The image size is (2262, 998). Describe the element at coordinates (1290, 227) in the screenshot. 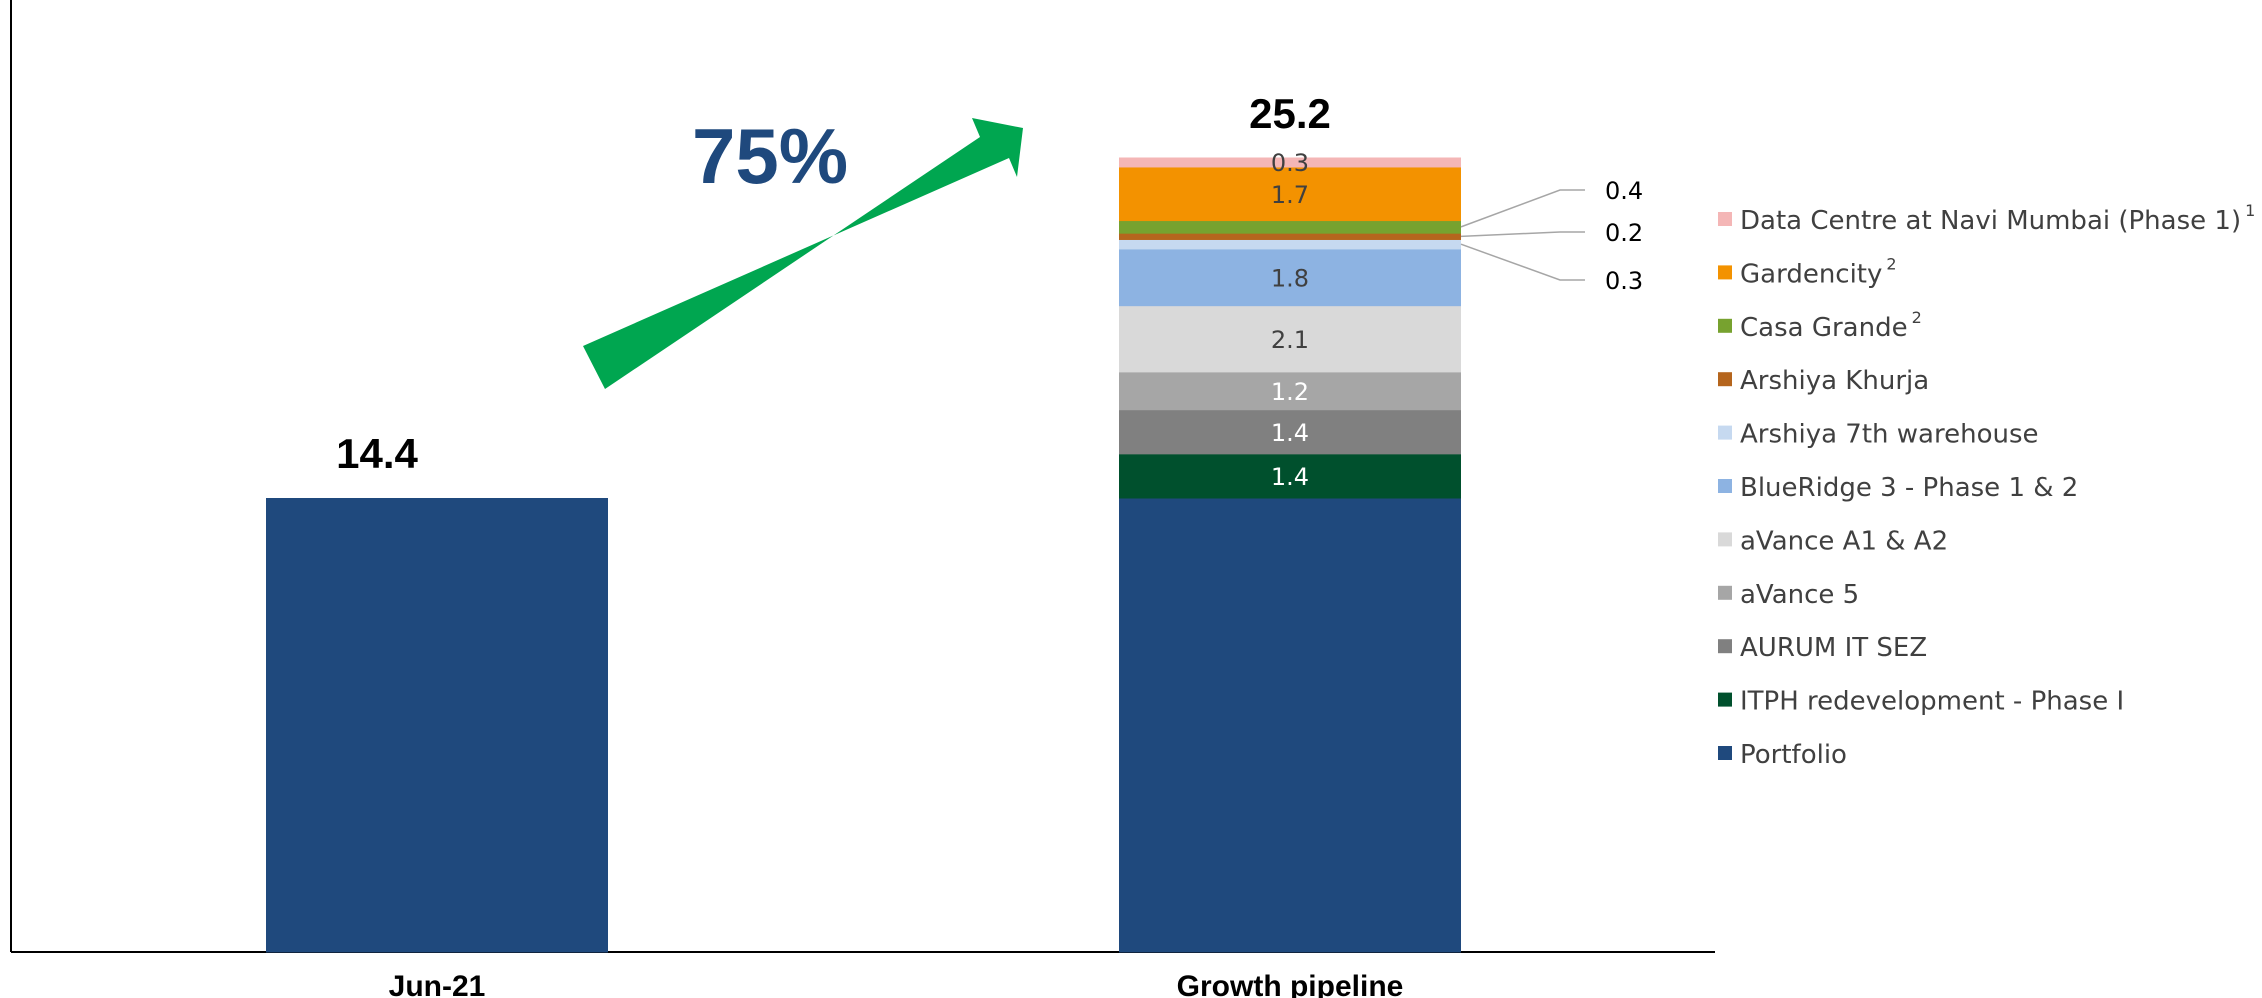

I see `bar-casa-grande-growth-pipeline` at that location.